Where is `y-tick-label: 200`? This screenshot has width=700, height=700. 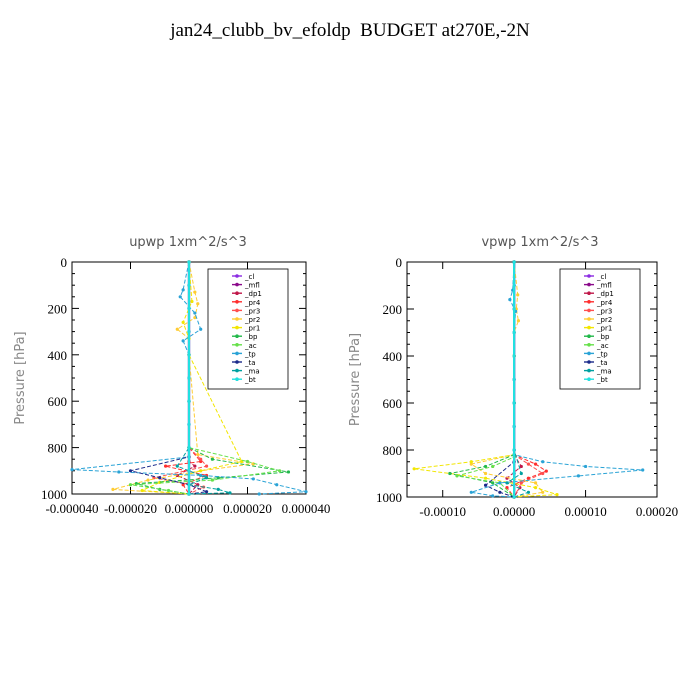
y-tick-label: 200 is located at coordinates (58, 308).